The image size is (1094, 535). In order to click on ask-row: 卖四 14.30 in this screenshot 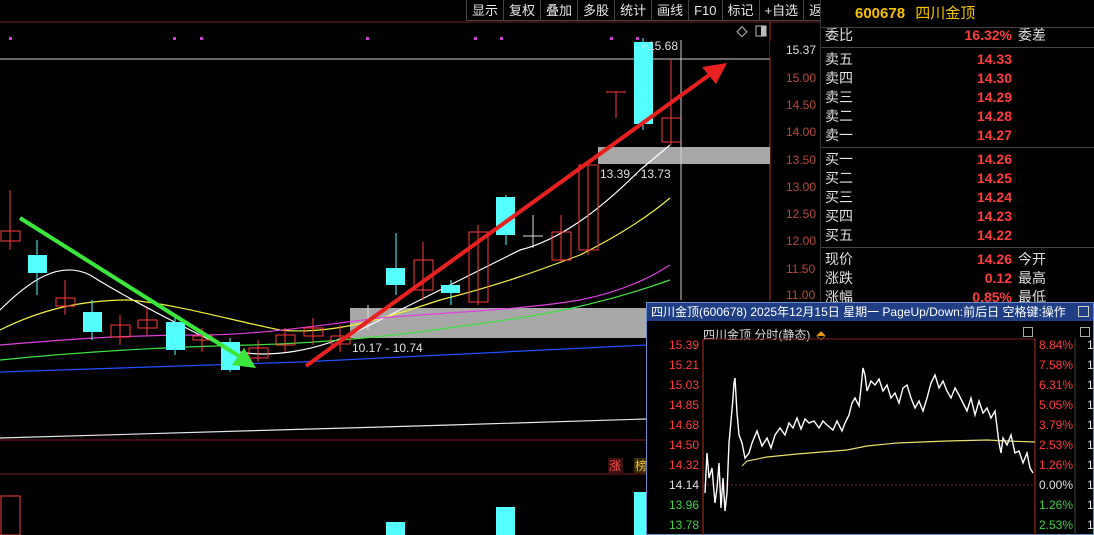, I will do `click(957, 78)`.